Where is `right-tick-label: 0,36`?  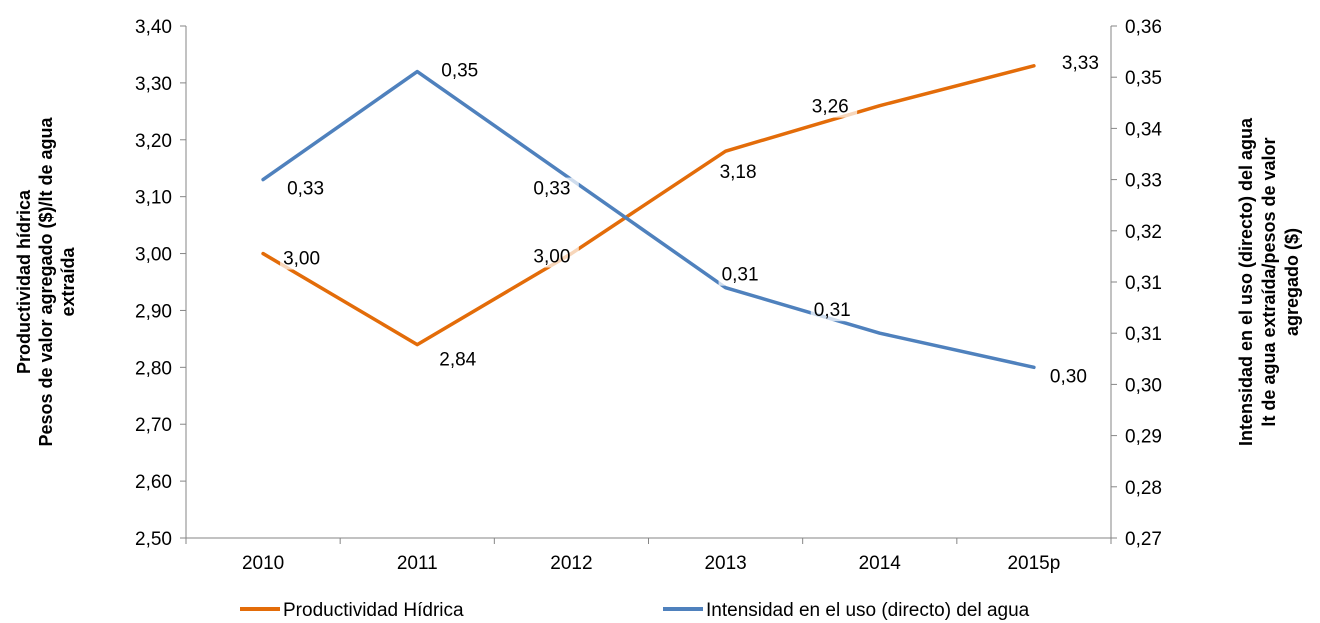 right-tick-label: 0,36 is located at coordinates (1143, 27).